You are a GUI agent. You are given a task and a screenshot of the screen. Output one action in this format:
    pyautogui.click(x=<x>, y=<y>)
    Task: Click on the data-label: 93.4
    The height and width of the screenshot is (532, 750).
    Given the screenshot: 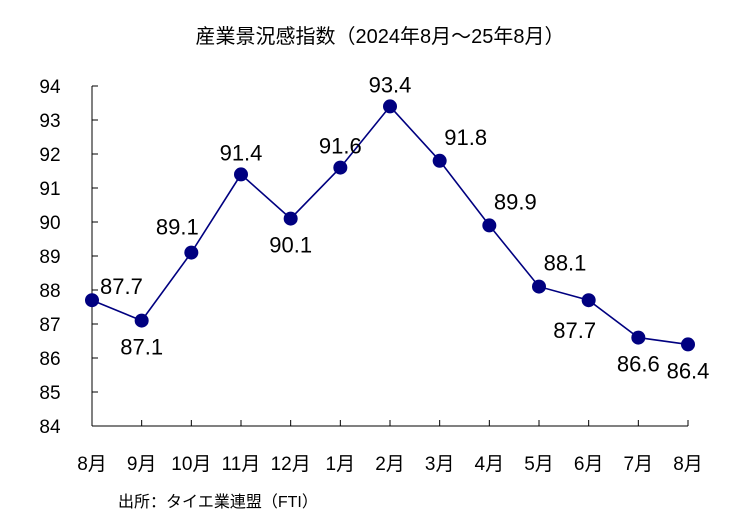 What is the action you would take?
    pyautogui.click(x=390, y=84)
    